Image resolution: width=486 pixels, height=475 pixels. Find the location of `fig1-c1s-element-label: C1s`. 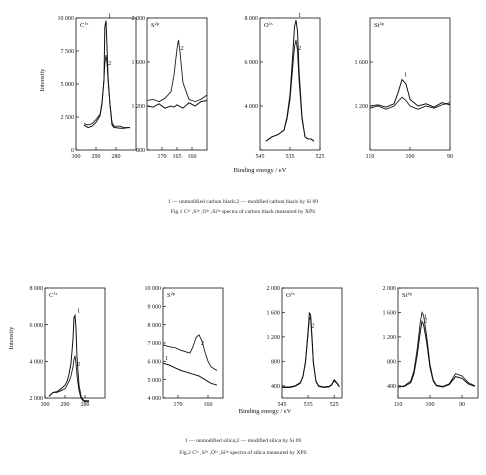

fig1-c1s-element-label: C1s is located at coordinates (84, 25).